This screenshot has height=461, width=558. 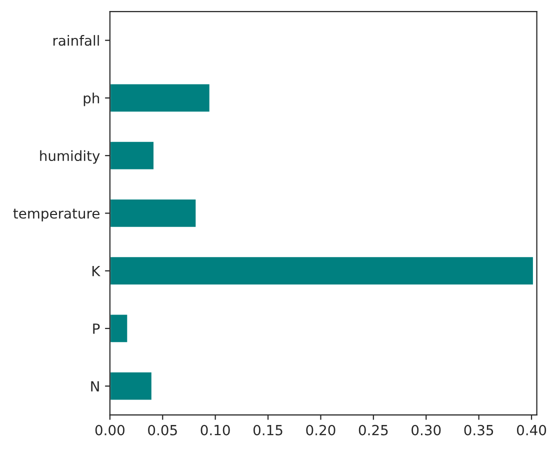 What do you see at coordinates (162, 430) in the screenshot?
I see `x-tick-label: 0.05` at bounding box center [162, 430].